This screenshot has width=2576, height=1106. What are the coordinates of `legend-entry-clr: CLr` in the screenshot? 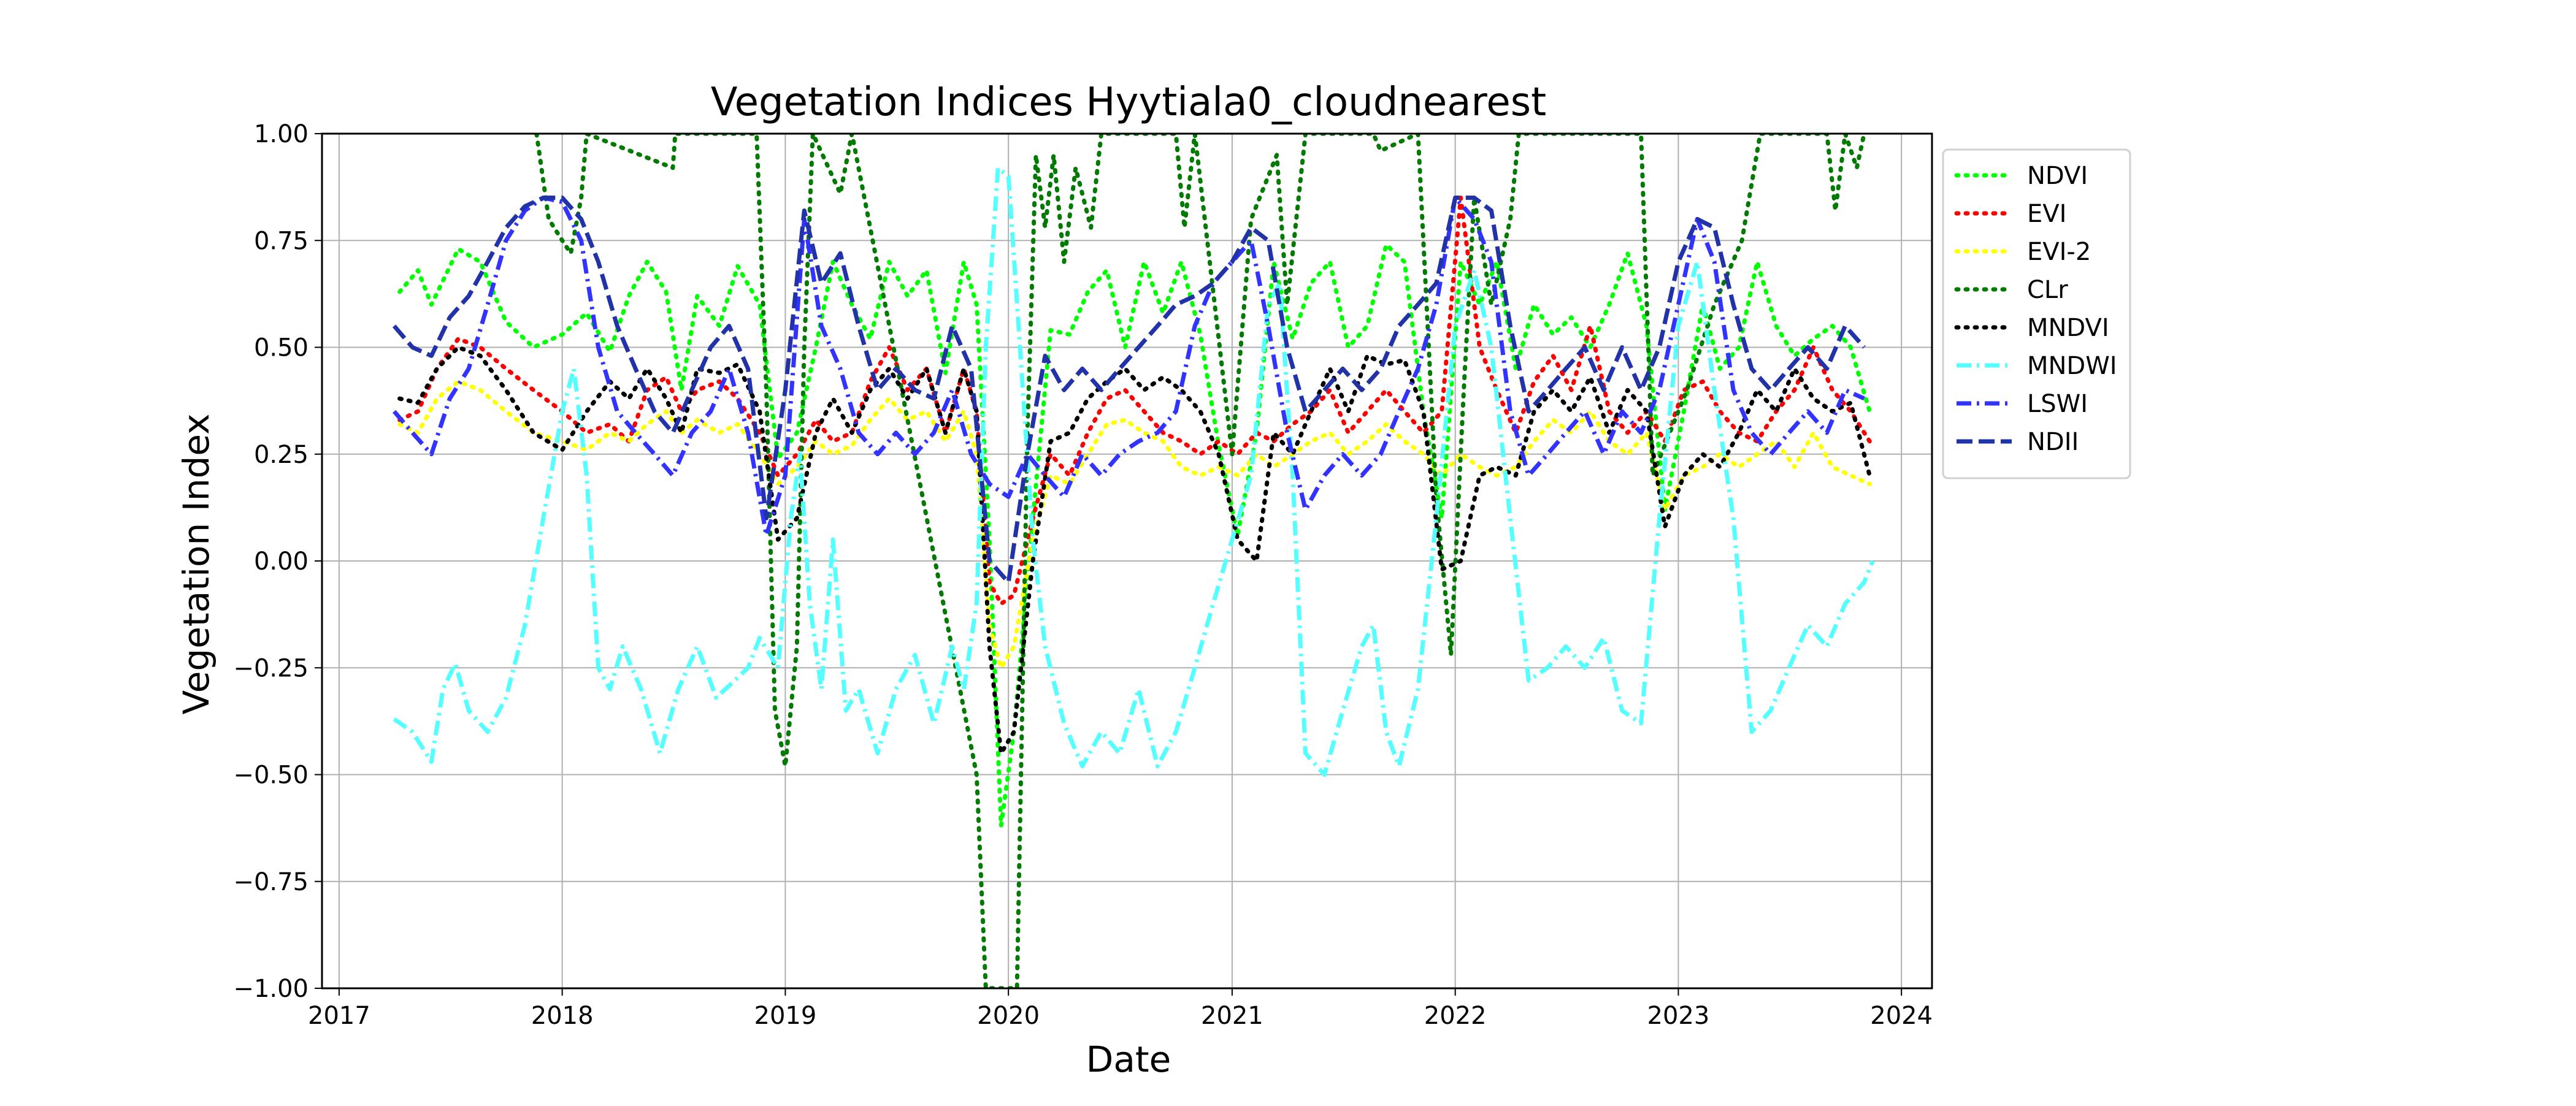 It's located at (2011, 290).